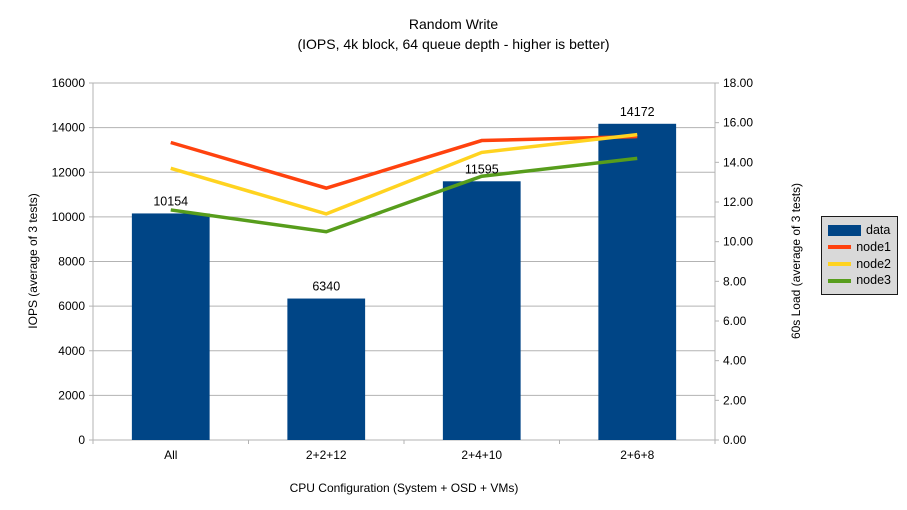 The height and width of the screenshot is (510, 907). What do you see at coordinates (735, 440) in the screenshot?
I see `right-axis-tick-label: 0.00` at bounding box center [735, 440].